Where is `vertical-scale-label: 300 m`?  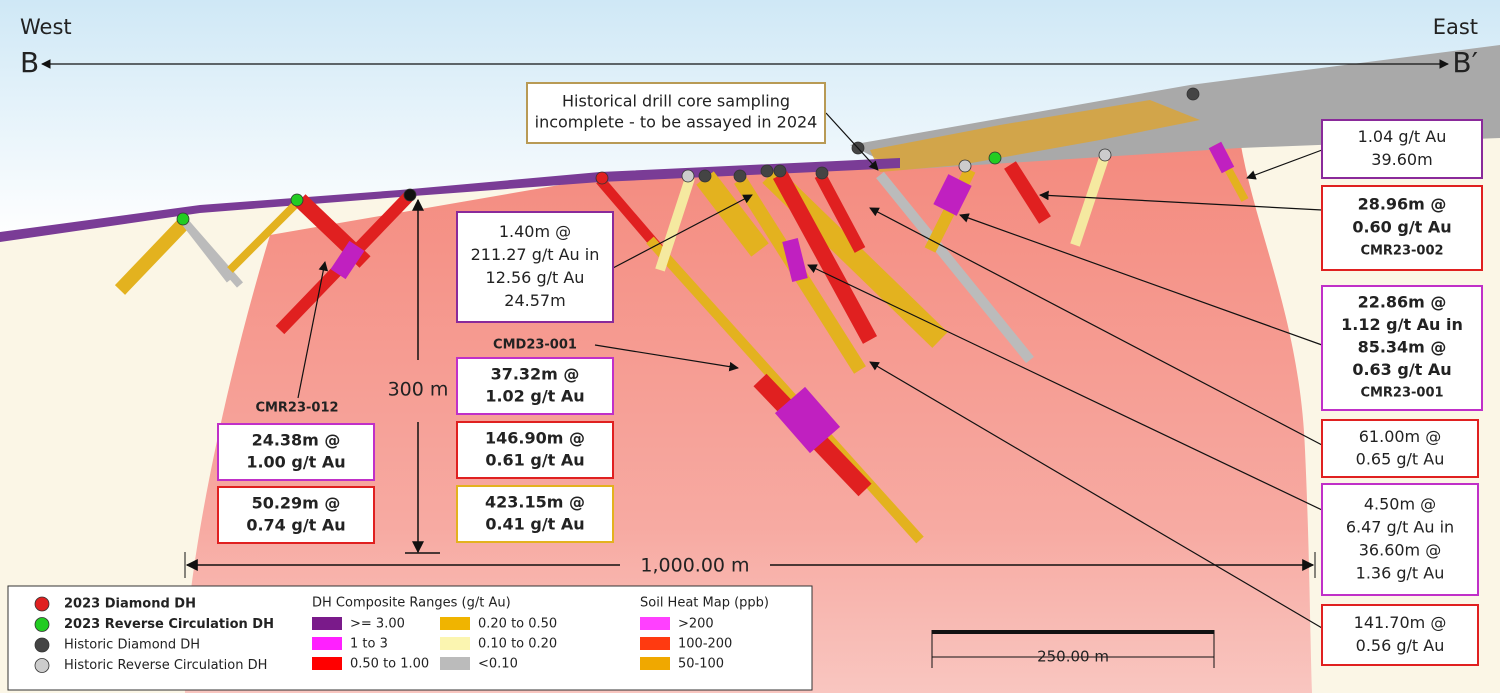
vertical-scale-label: 300 m is located at coordinates (418, 390).